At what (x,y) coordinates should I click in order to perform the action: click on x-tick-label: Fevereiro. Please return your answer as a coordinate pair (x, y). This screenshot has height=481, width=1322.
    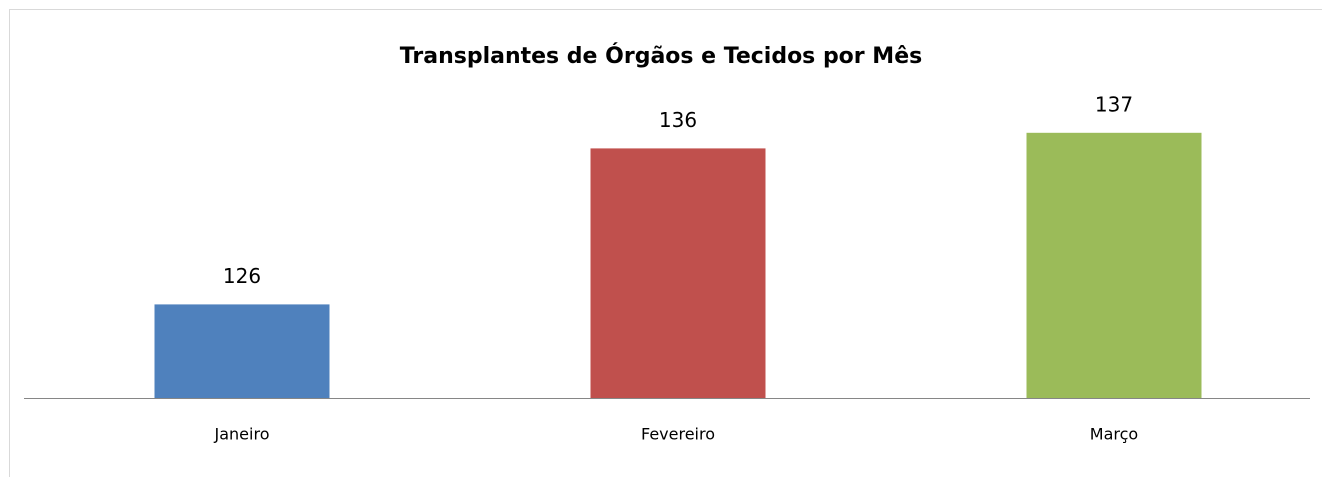
    Looking at the image, I should click on (678, 434).